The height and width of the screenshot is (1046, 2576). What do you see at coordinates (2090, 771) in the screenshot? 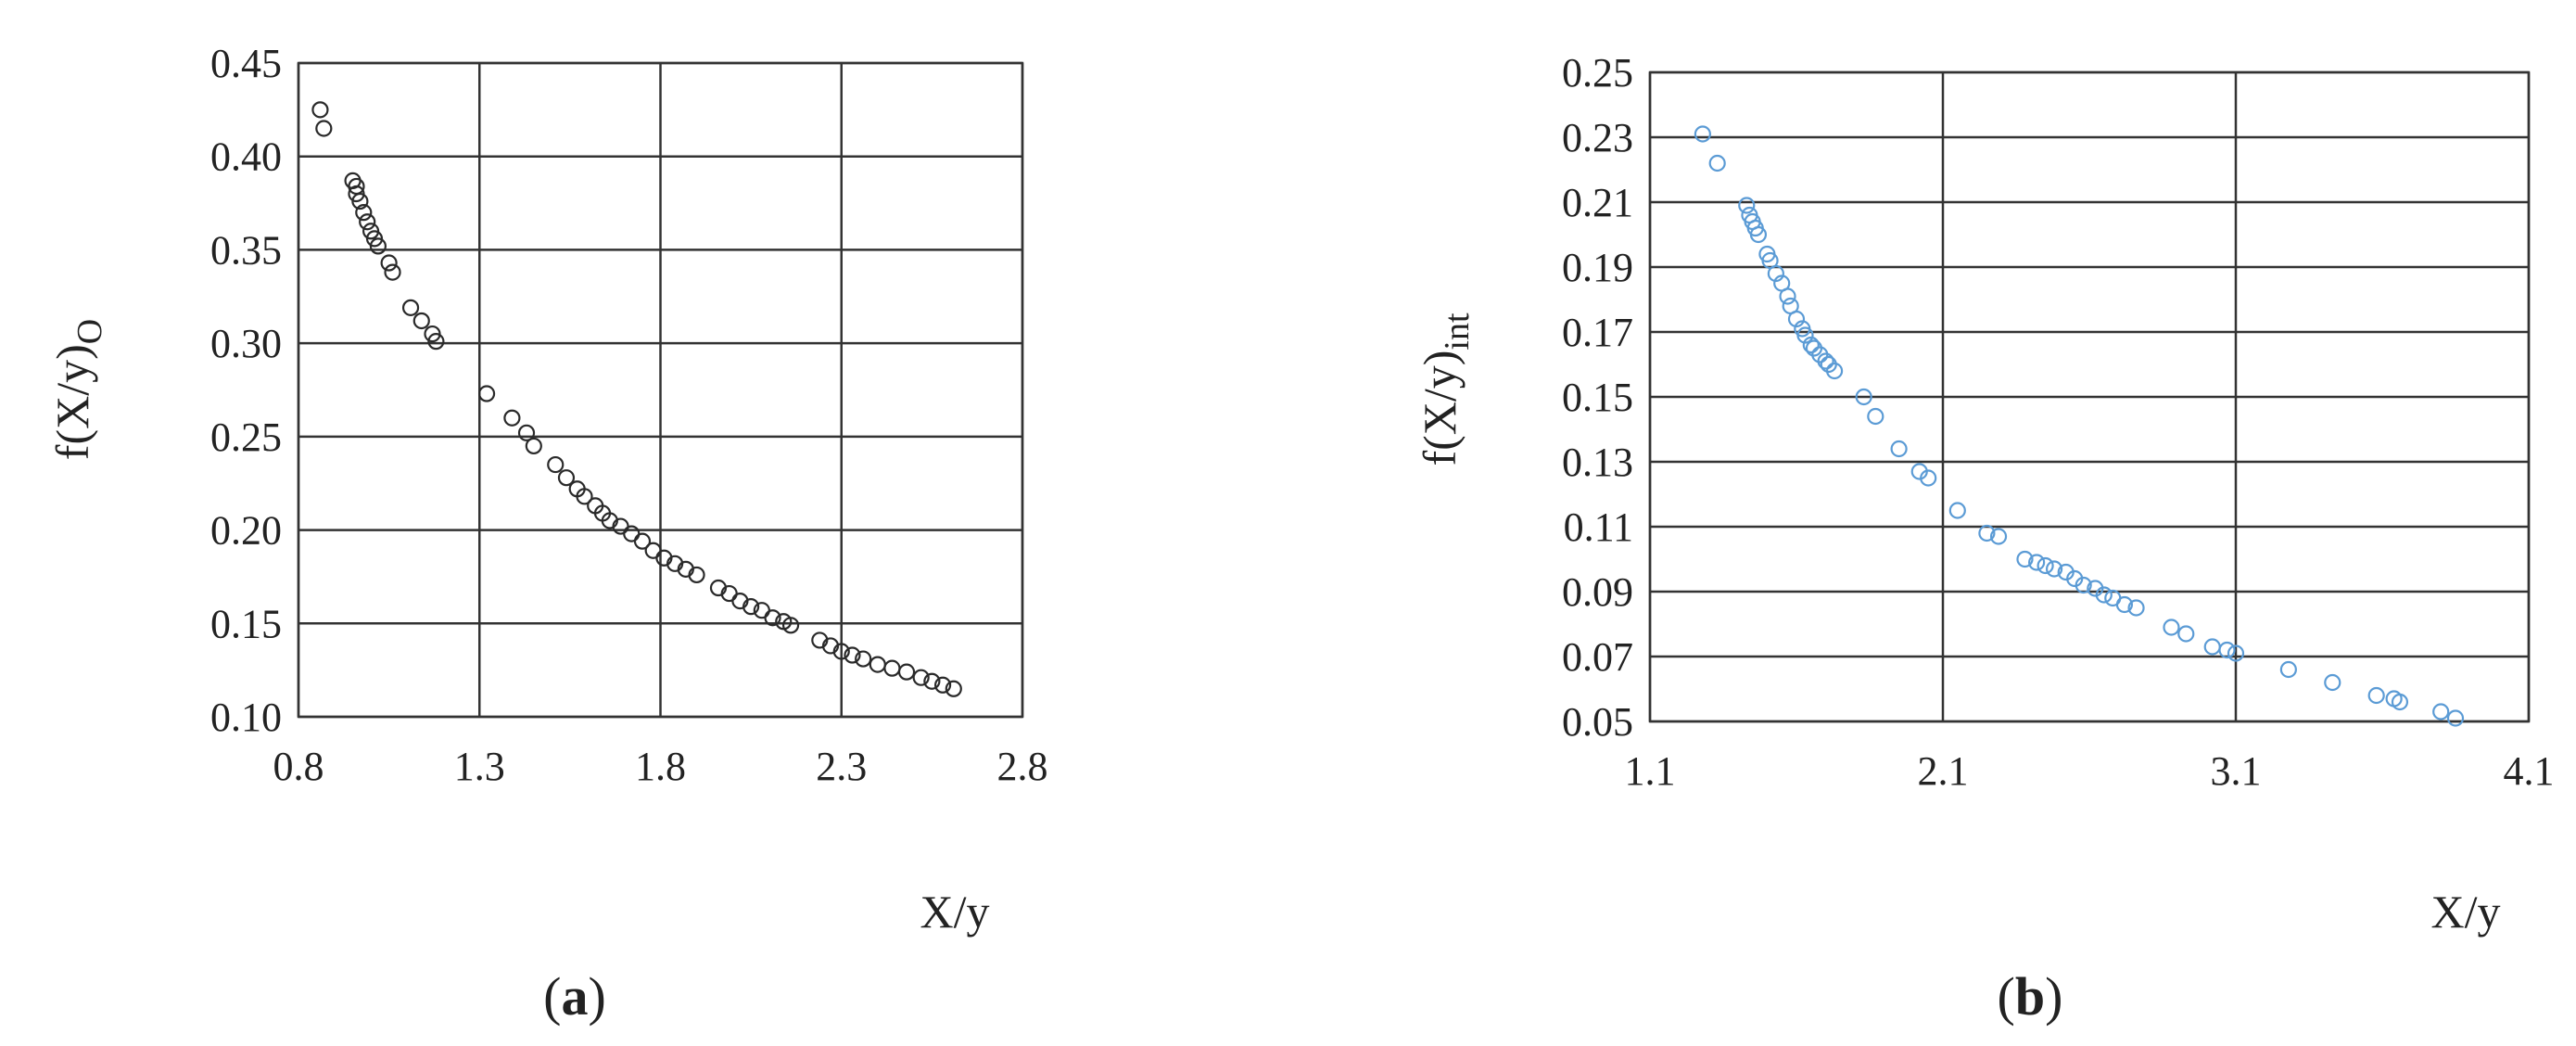
I see `x-tick-labels-b: 1.1 2.1 3.1 4.1` at bounding box center [2090, 771].